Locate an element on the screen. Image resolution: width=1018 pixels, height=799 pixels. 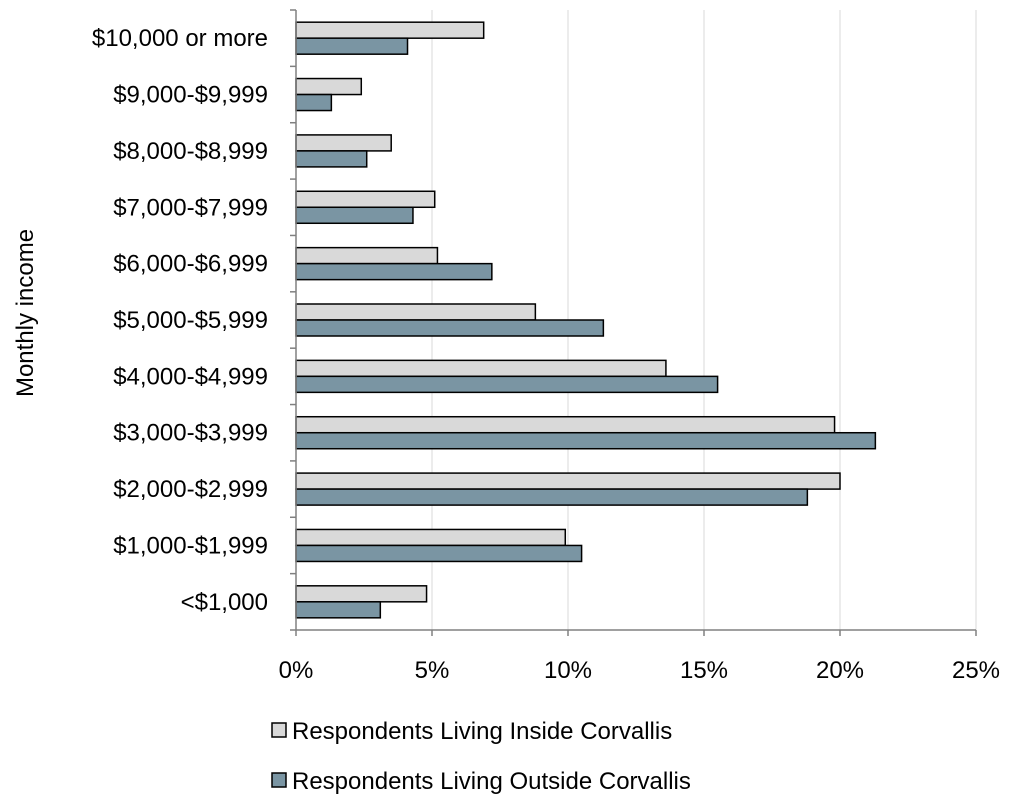
category-label: $3,000-$3,999 is located at coordinates (190, 433).